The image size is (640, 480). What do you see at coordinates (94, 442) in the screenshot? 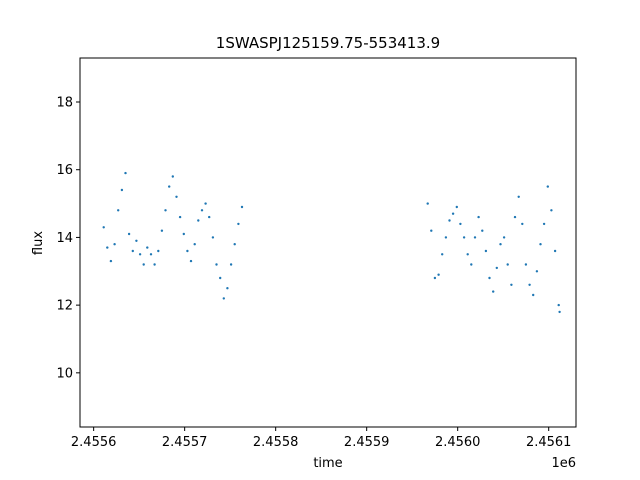
I see `x-tick-label: 2.4556` at bounding box center [94, 442].